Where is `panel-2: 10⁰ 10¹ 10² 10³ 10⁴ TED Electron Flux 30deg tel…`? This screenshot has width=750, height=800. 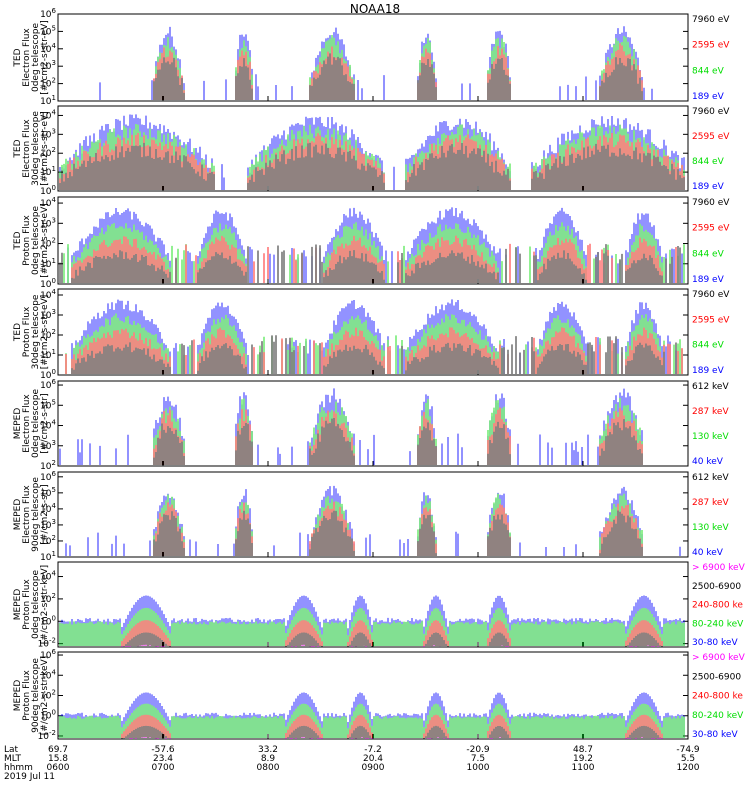 panel-2: 10⁰ 10¹ 10² 10³ 10⁴ TED Electron Flux 30deg tel… is located at coordinates (371, 151).